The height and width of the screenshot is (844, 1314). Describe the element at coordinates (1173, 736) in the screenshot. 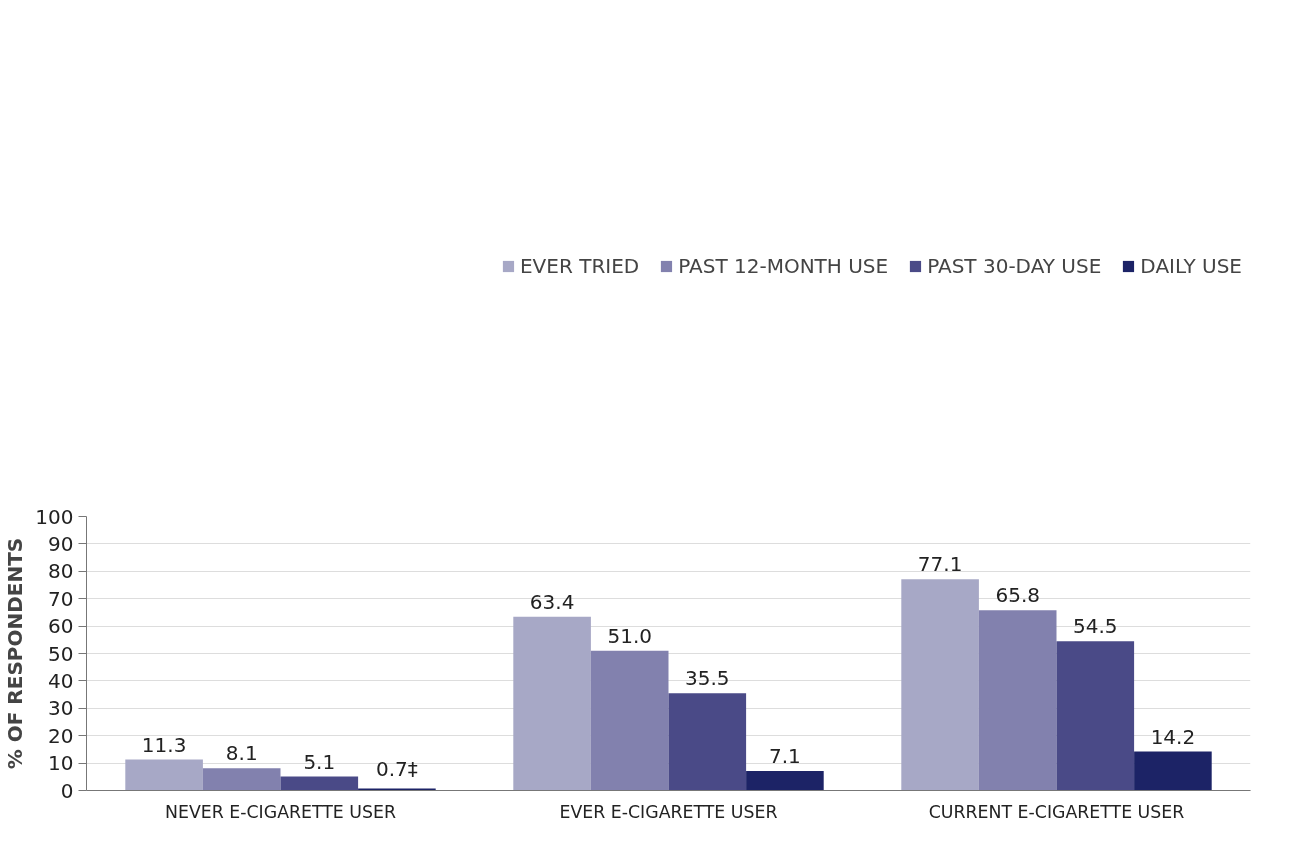

I see `data-label: 14.2` at that location.